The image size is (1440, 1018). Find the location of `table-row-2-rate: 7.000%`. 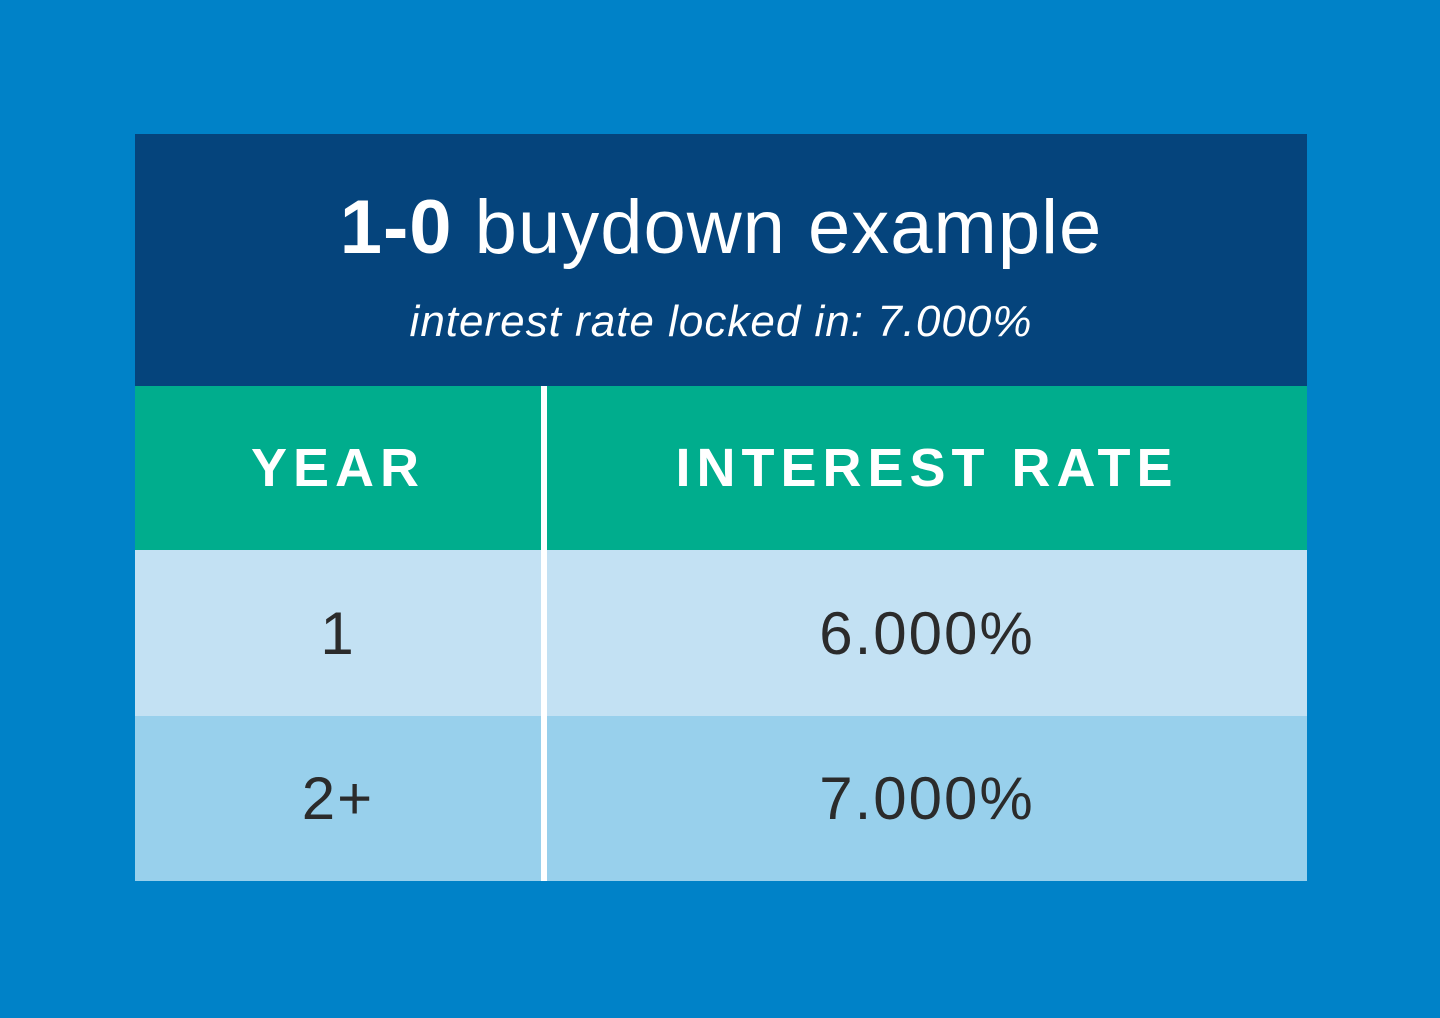

table-row-2-rate: 7.000% is located at coordinates (927, 798).